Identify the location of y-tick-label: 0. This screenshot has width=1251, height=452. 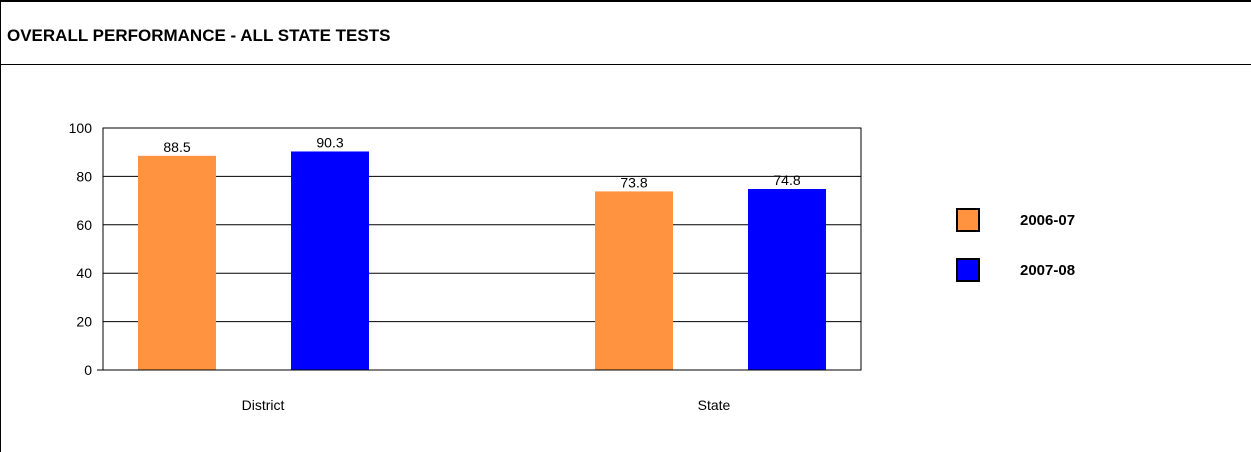
(88, 370).